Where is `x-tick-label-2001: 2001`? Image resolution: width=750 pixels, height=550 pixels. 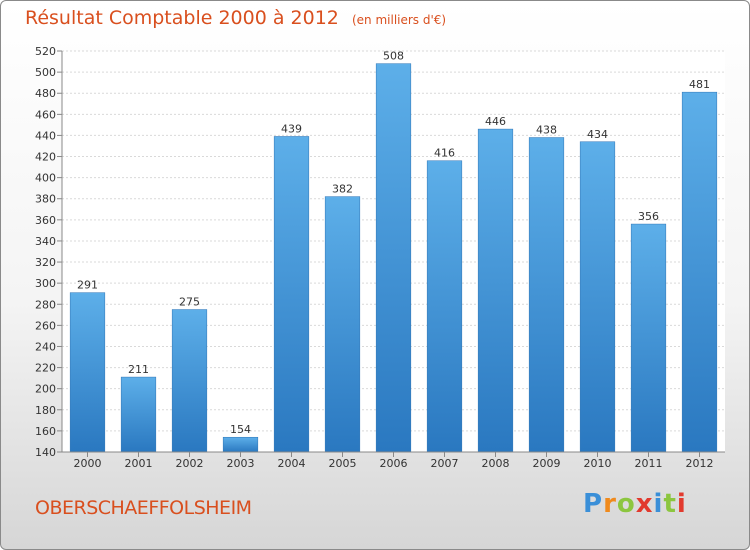
x-tick-label-2001: 2001 is located at coordinates (139, 463).